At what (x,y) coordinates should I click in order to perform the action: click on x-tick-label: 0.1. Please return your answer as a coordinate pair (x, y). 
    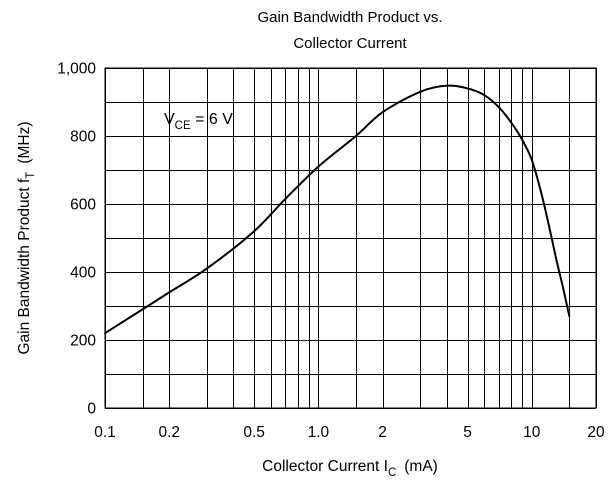
    Looking at the image, I should click on (105, 432).